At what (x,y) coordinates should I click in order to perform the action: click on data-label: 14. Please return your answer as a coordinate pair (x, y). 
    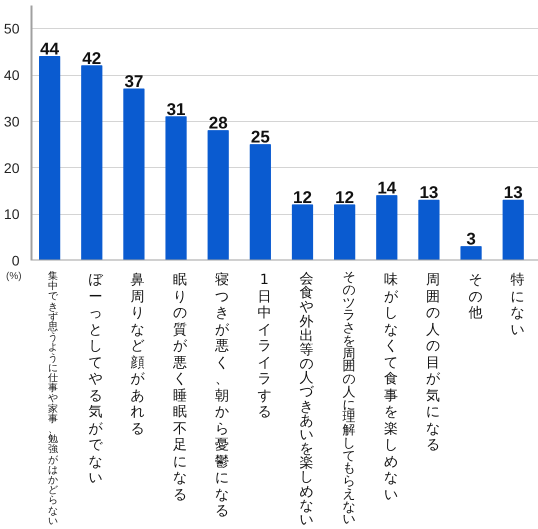
    Looking at the image, I should click on (387, 188).